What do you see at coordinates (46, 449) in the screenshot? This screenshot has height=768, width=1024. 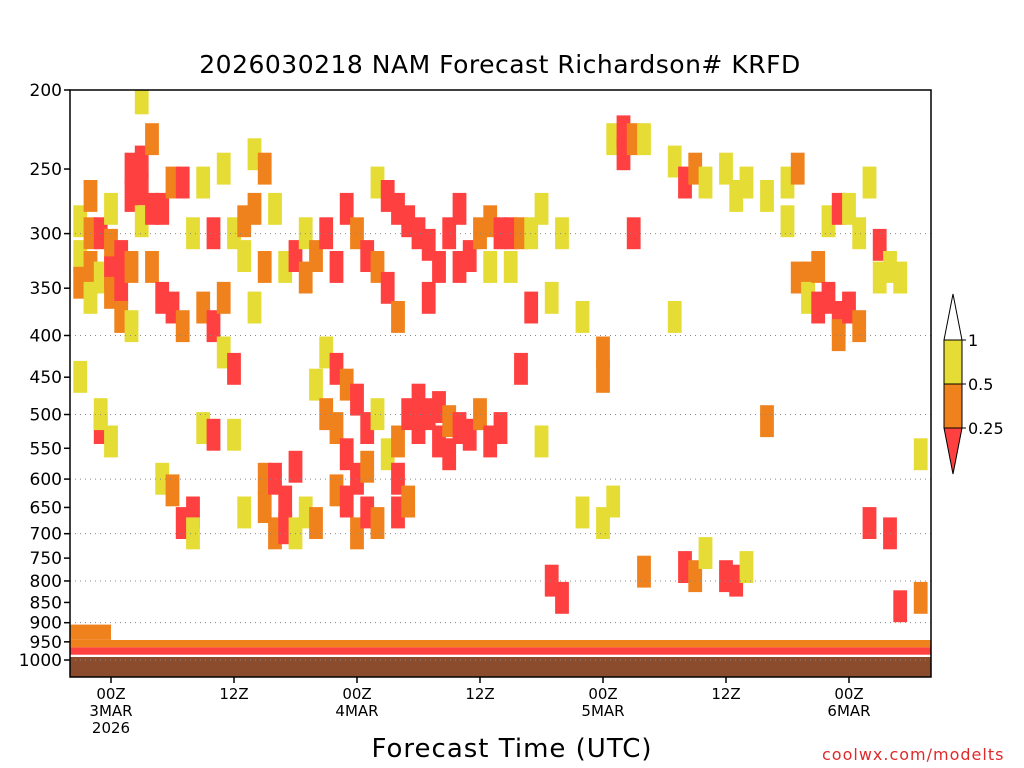 I see `y-tick-label: 550` at bounding box center [46, 449].